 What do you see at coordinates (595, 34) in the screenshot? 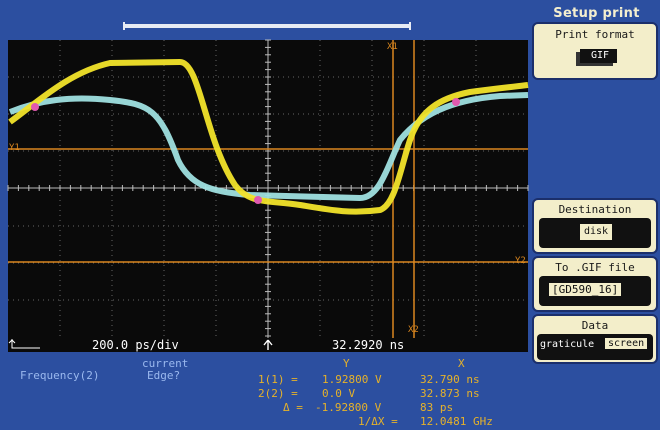
I see `print-format-label: Print format` at bounding box center [595, 34].